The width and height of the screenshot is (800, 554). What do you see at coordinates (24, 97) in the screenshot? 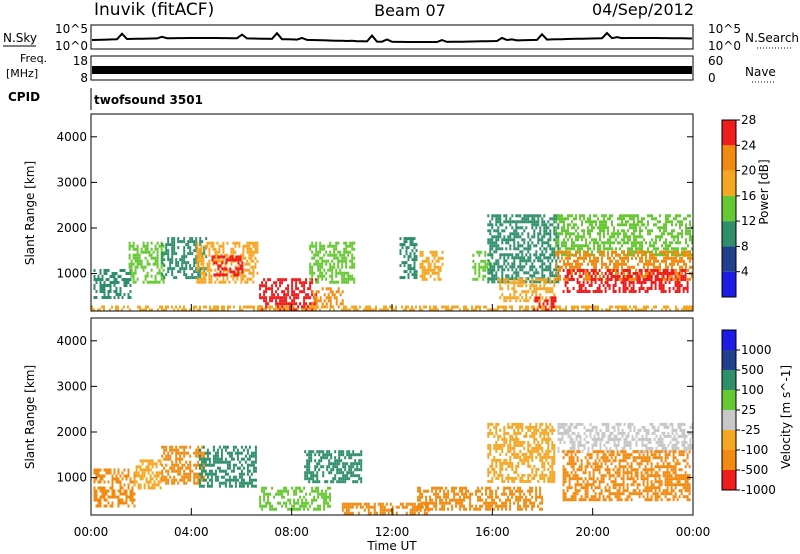
I see `cpid-label: CPID` at bounding box center [24, 97].